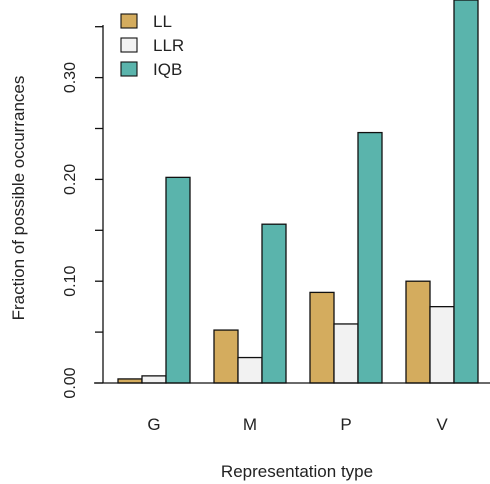 The height and width of the screenshot is (484, 490). I want to click on legend-swatch-llr, so click(129, 45).